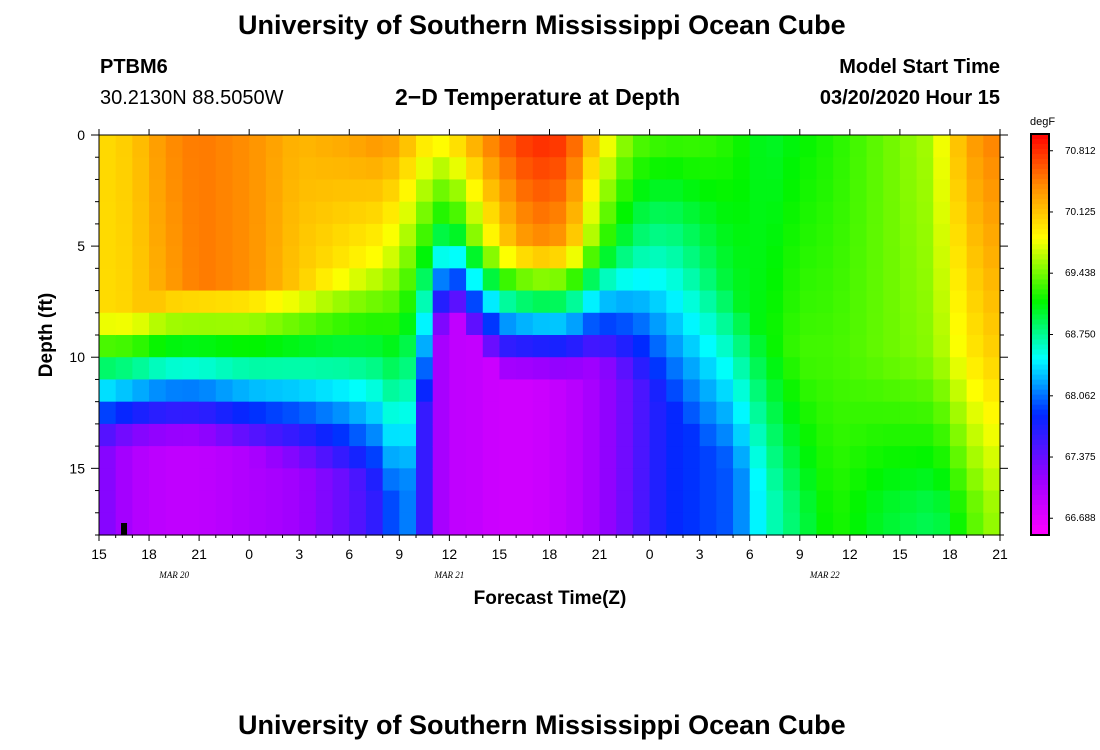  I want to click on colorbar-tick-label: 69.438, so click(1080, 273).